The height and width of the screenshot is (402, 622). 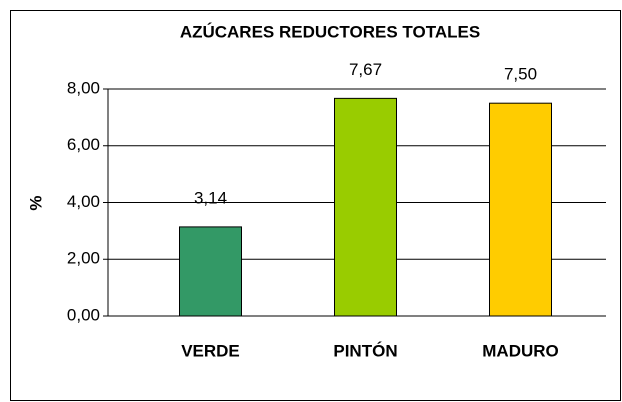 I want to click on x-tick-label: PINTÓN, so click(x=365, y=350).